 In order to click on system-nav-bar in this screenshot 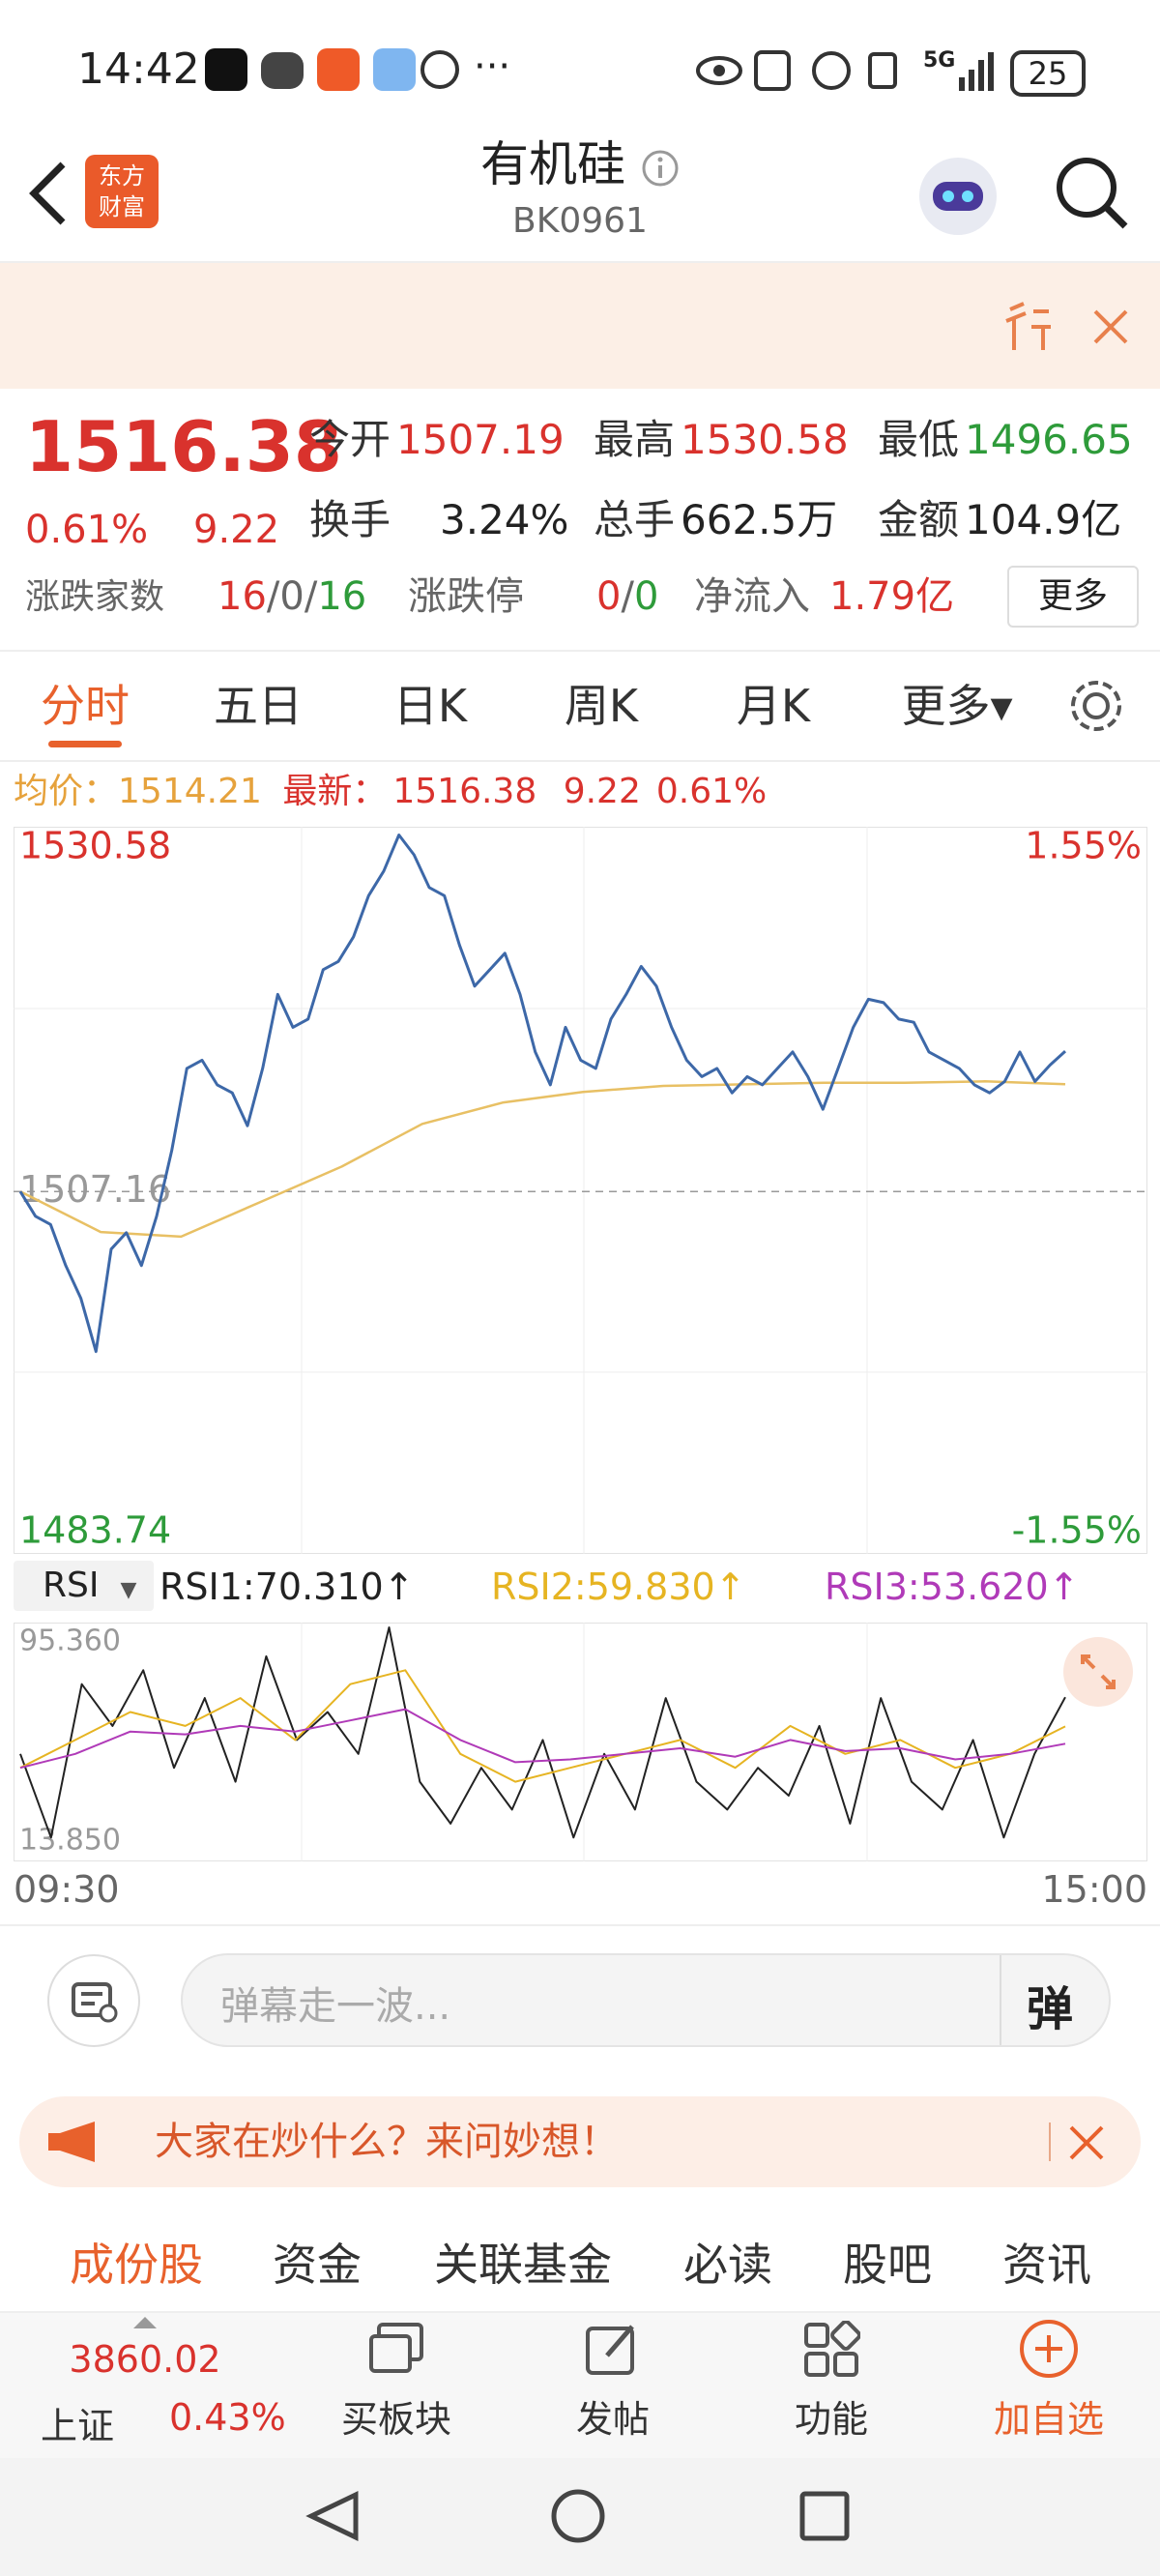, I will do `click(580, 2517)`.